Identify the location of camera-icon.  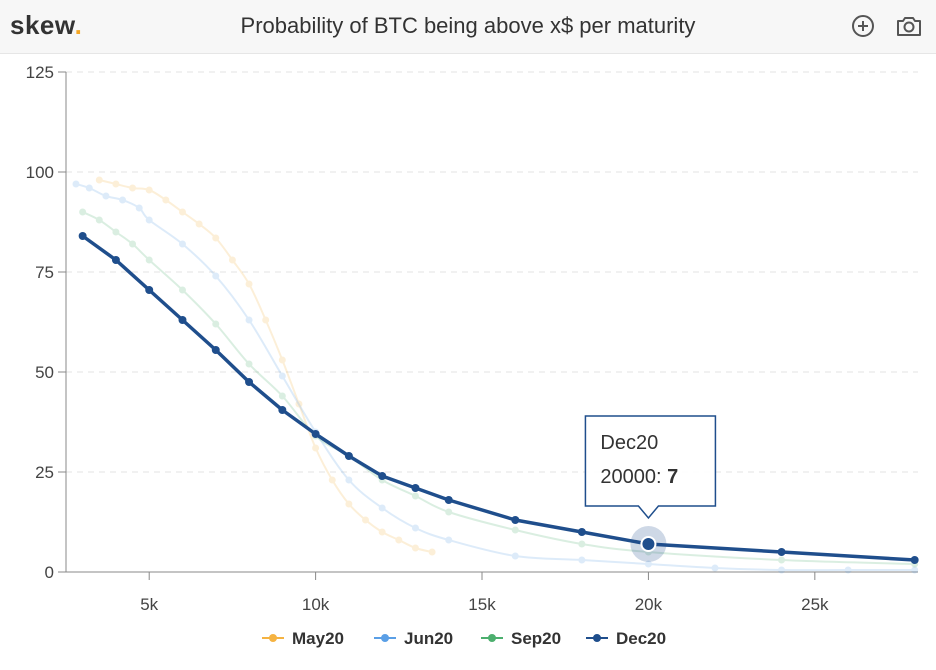
(909, 26).